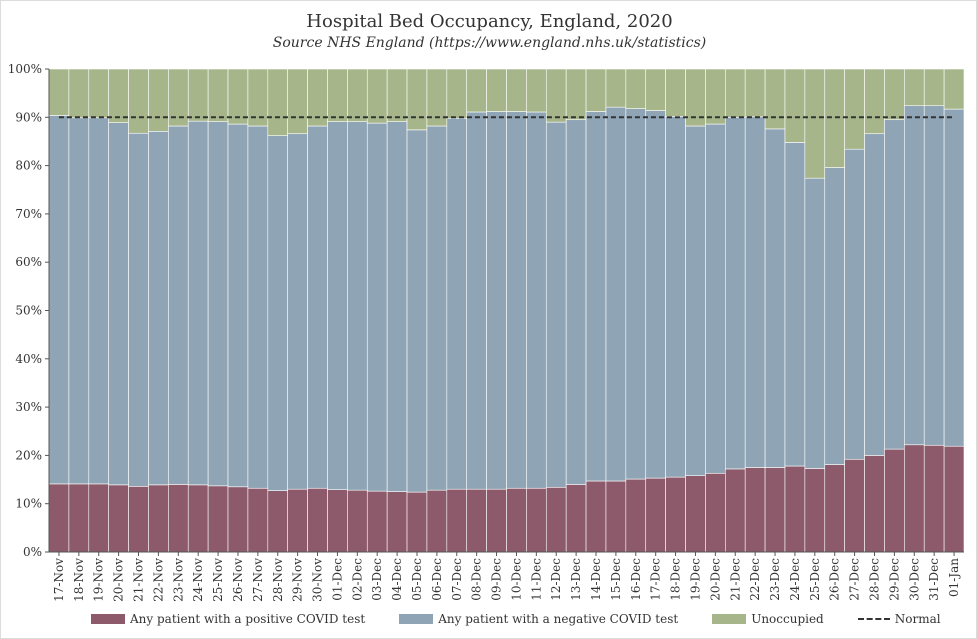  What do you see at coordinates (676, 579) in the screenshot?
I see `x-tick-label-31: 18-Dec` at bounding box center [676, 579].